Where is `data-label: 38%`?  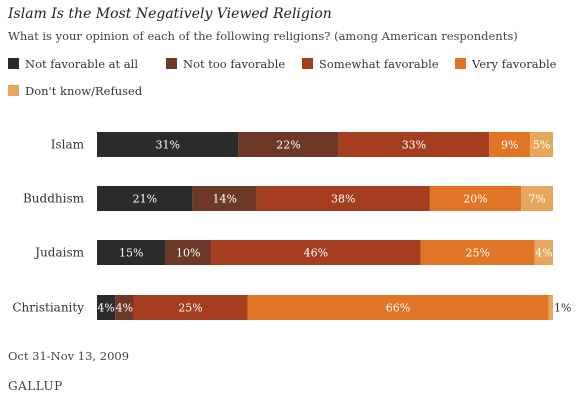 data-label: 38% is located at coordinates (343, 199).